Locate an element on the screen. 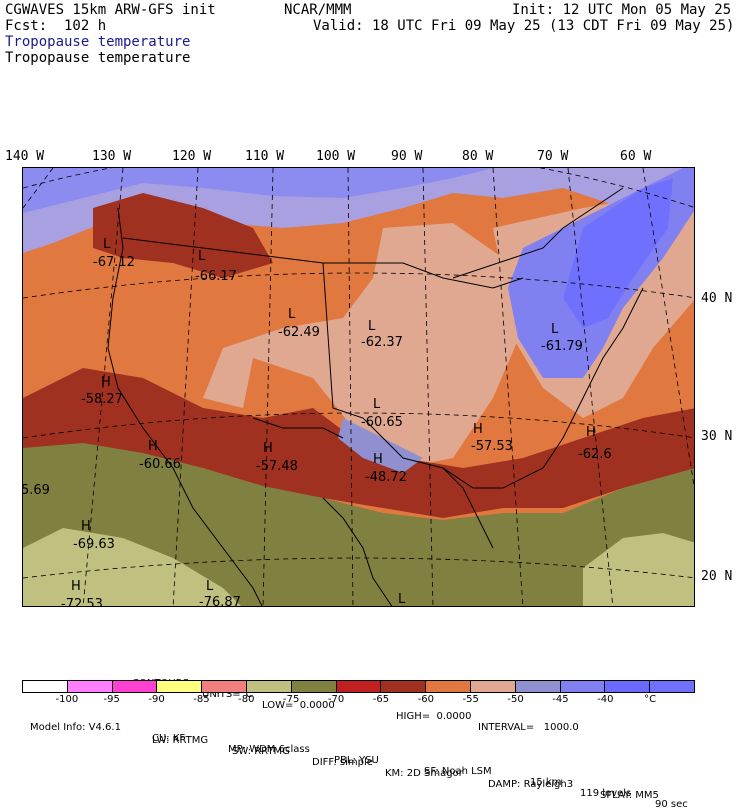 The image size is (740, 810). colorbar-tick-label: -55 is located at coordinates (470, 699).